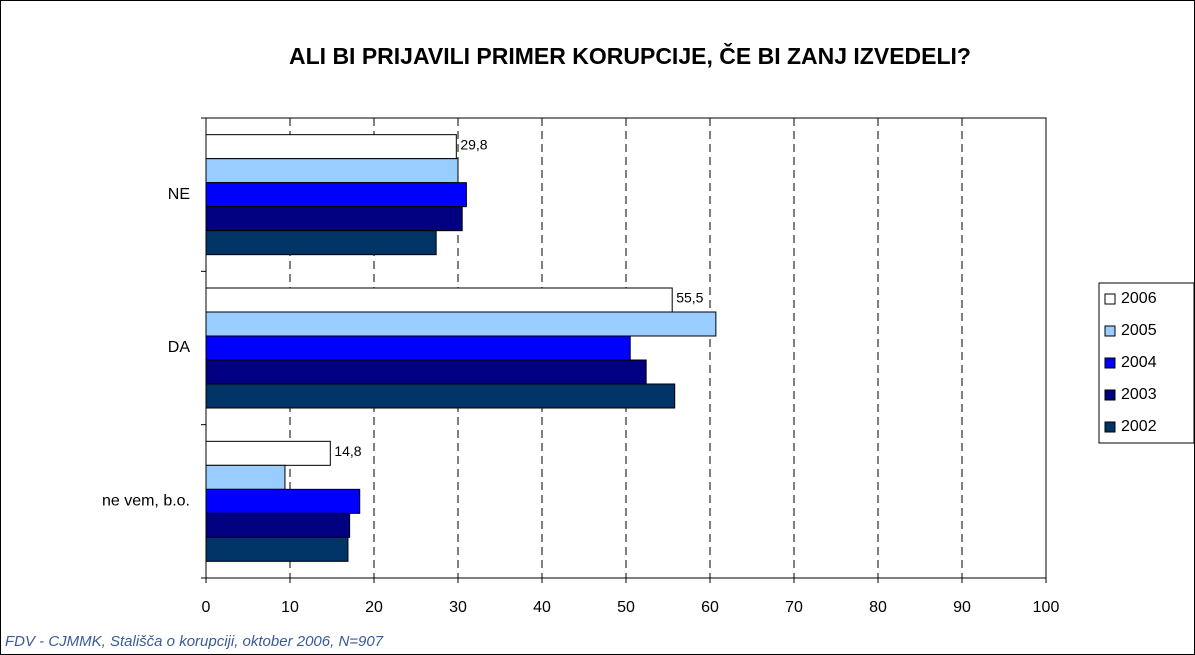 This screenshot has width=1195, height=655. Describe the element at coordinates (1139, 330) in the screenshot. I see `legend-label: 2005` at that location.